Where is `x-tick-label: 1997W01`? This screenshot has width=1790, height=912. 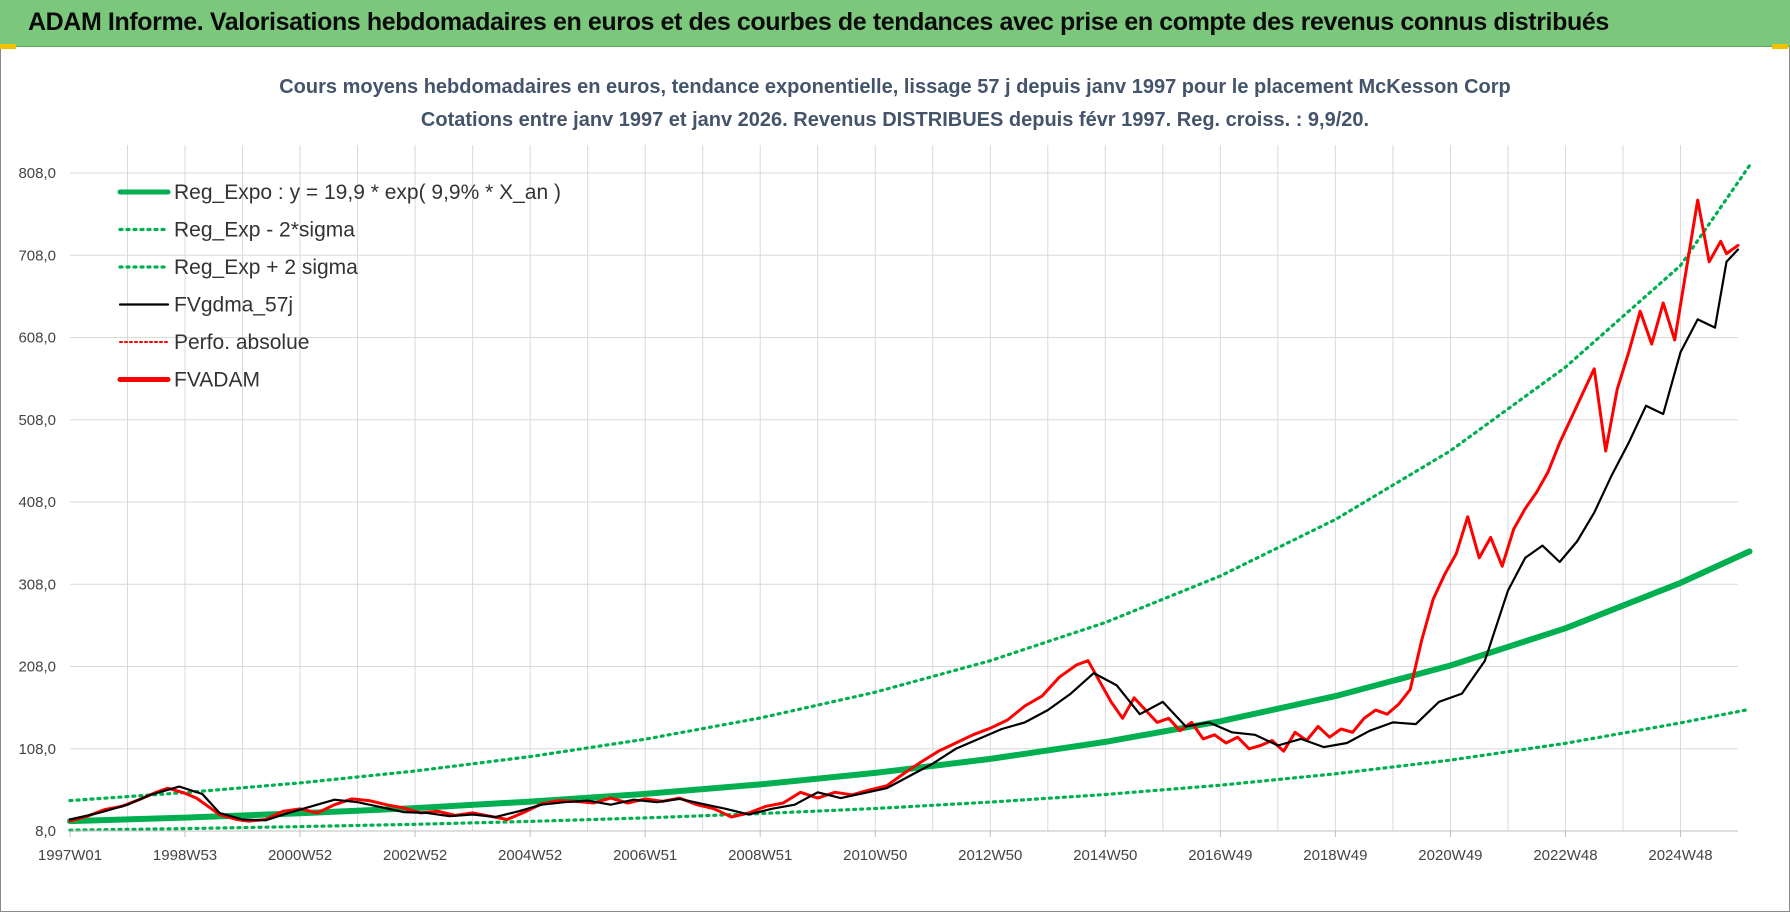 x-tick-label: 1997W01 is located at coordinates (70, 855).